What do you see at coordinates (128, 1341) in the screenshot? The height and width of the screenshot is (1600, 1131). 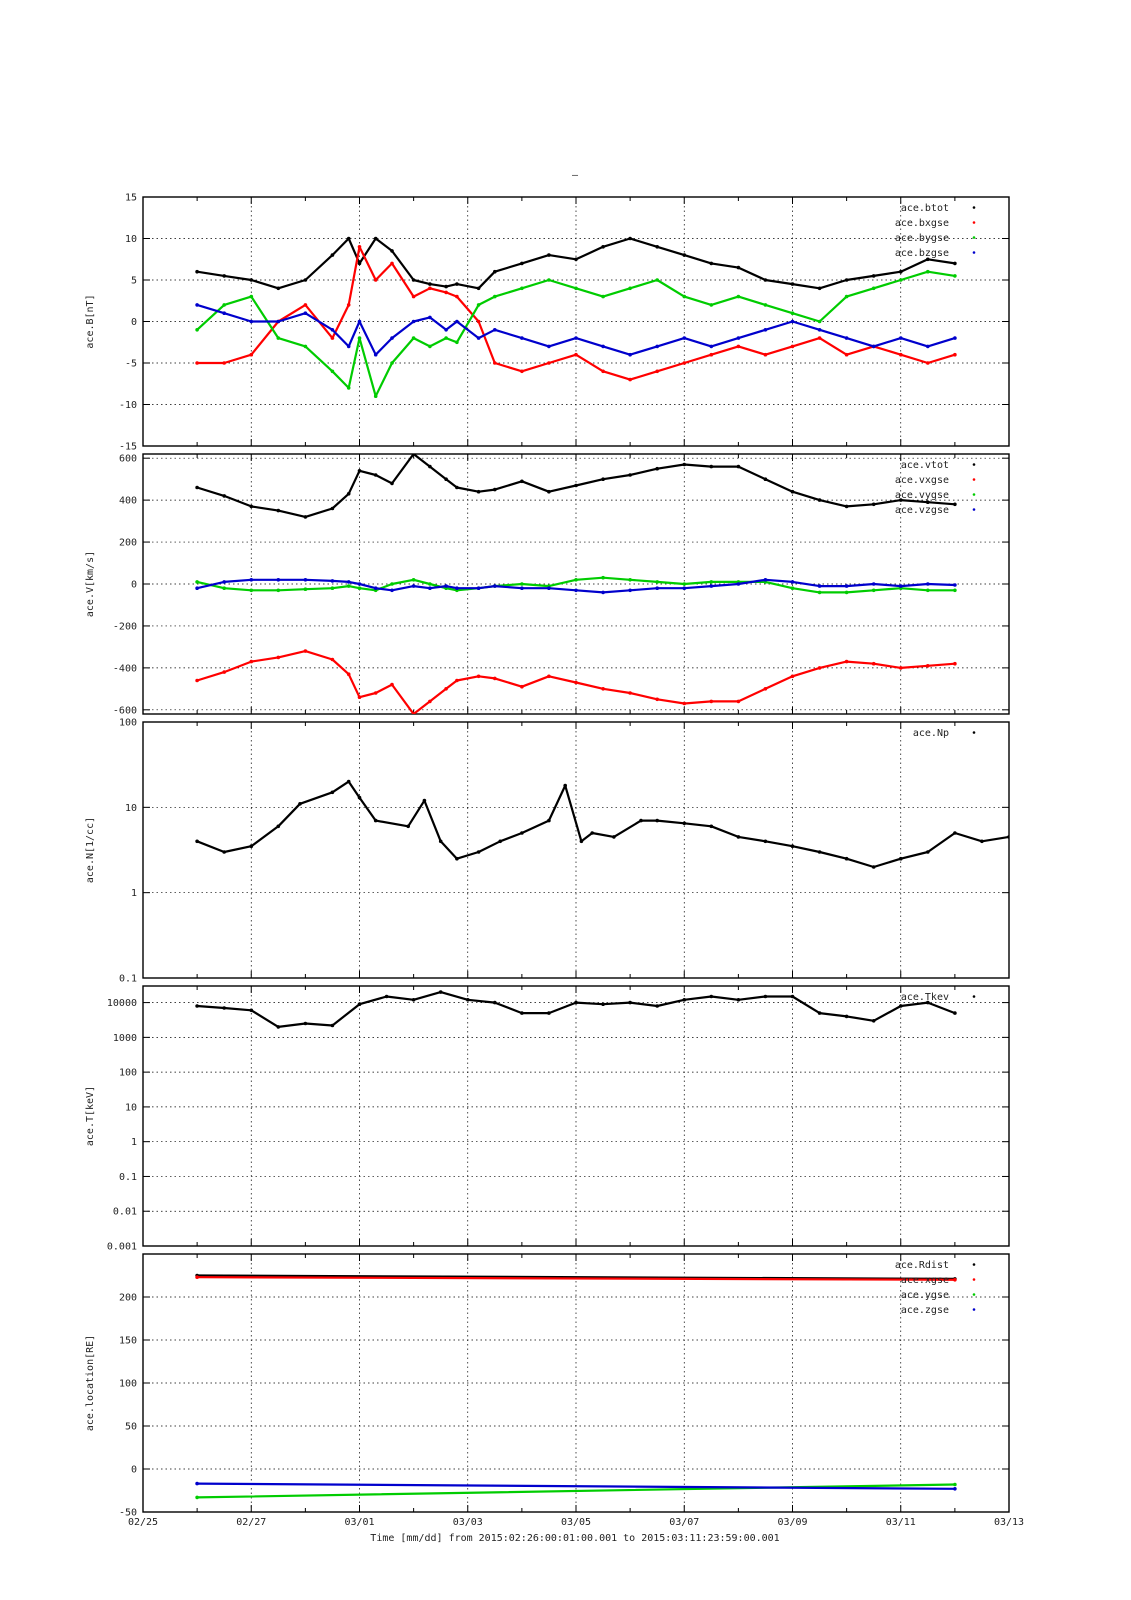 I see `y-tick-label: 150` at bounding box center [128, 1341].